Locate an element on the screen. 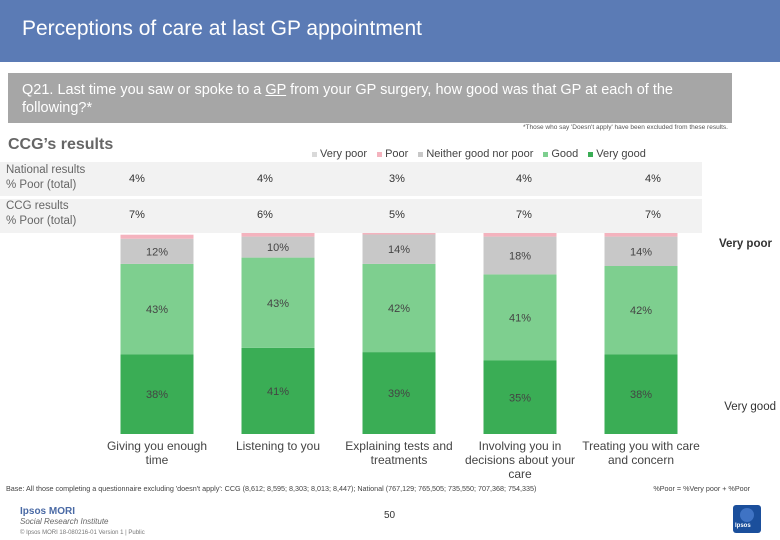 The height and width of the screenshot is (540, 780). data-label: 35% is located at coordinates (520, 398).